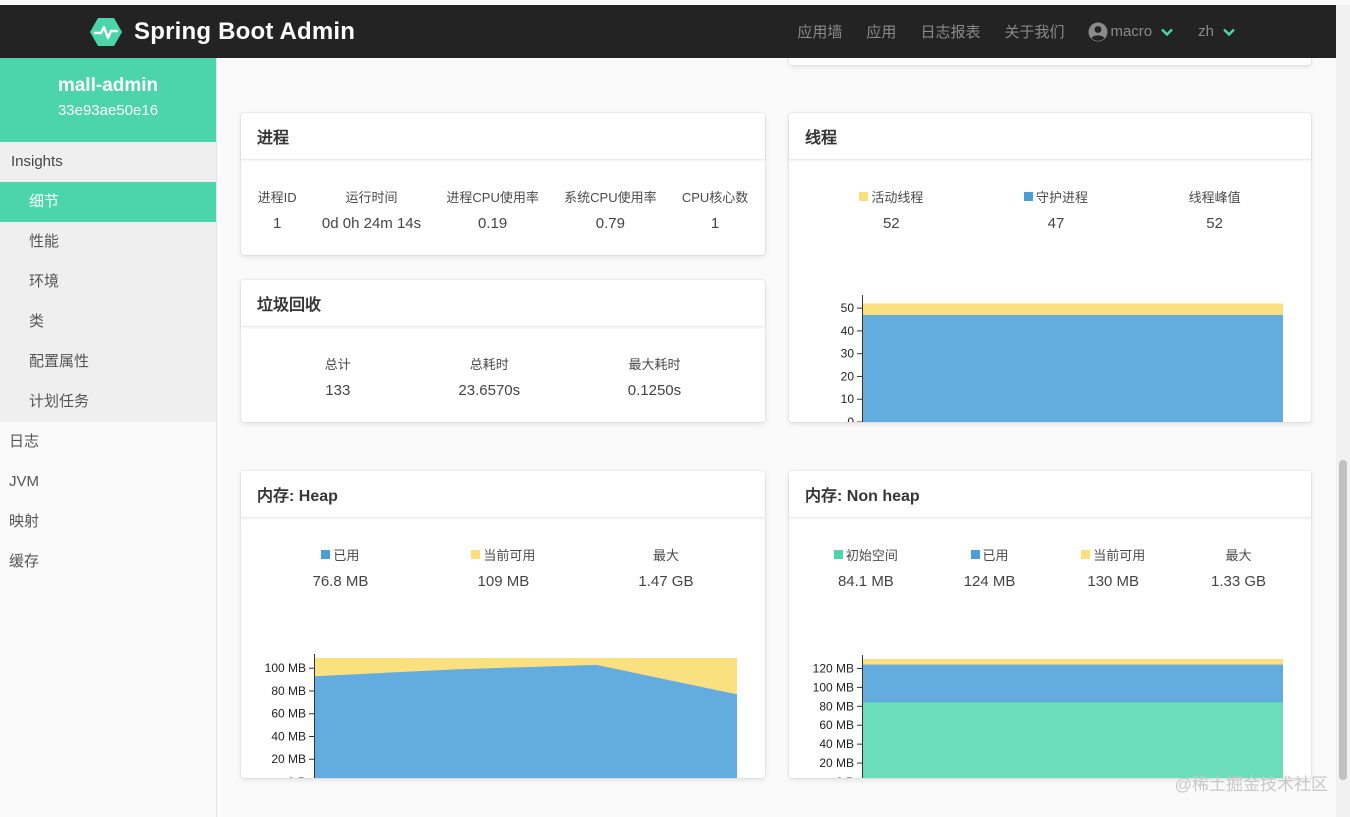 This screenshot has width=1350, height=817. Describe the element at coordinates (489, 364) in the screenshot. I see `stat-label: 总耗时` at that location.